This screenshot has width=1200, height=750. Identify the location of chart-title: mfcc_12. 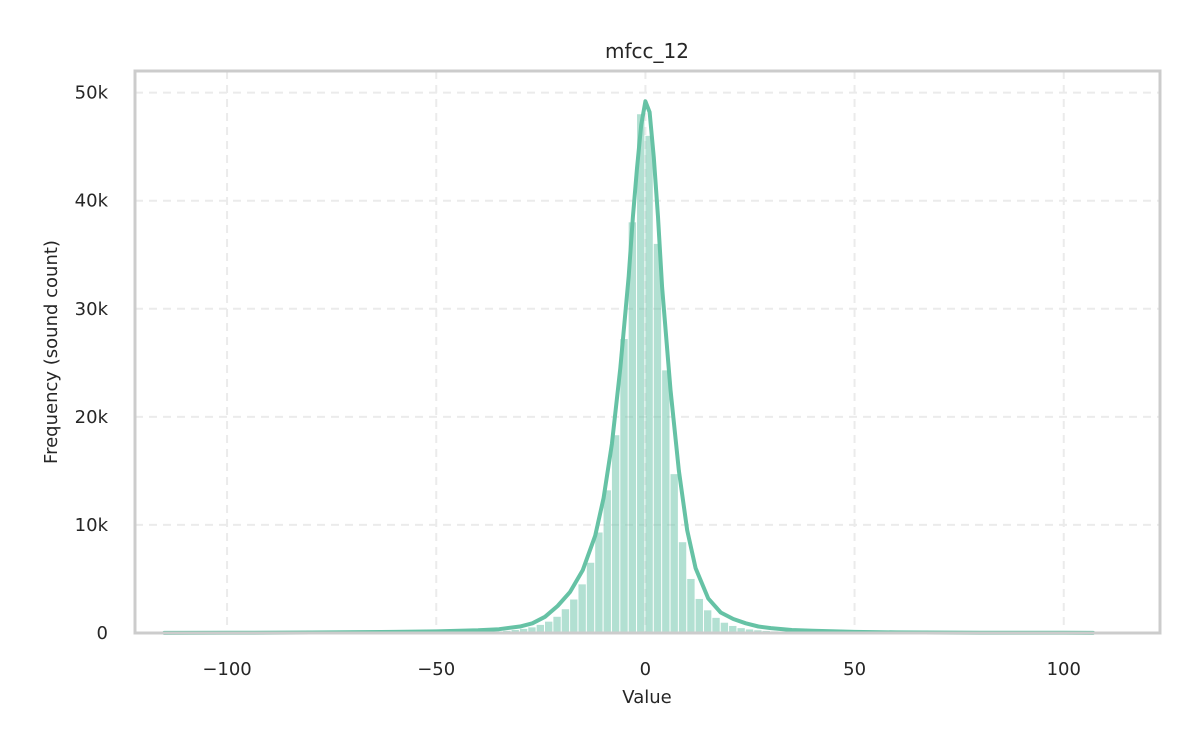
(647, 51).